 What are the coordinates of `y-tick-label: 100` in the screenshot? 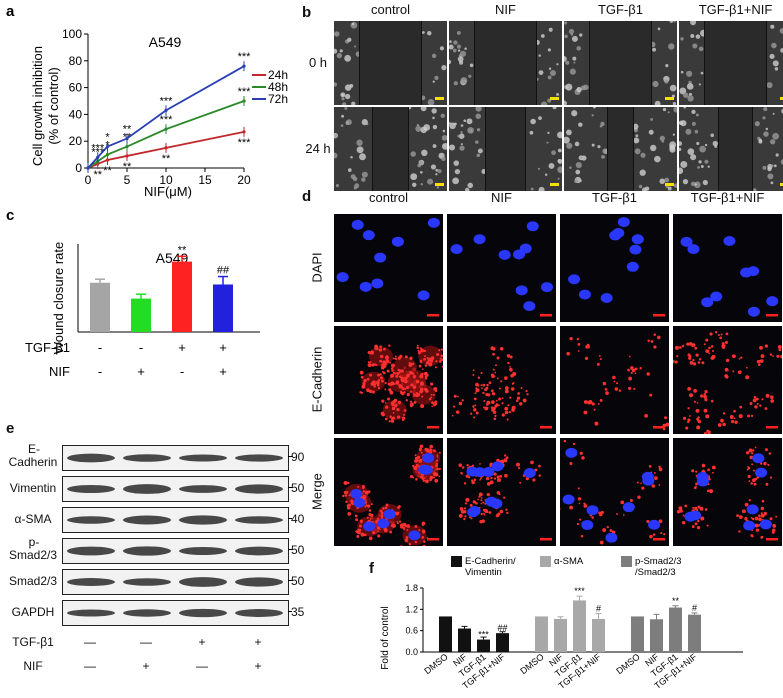 It's located at (72, 34).